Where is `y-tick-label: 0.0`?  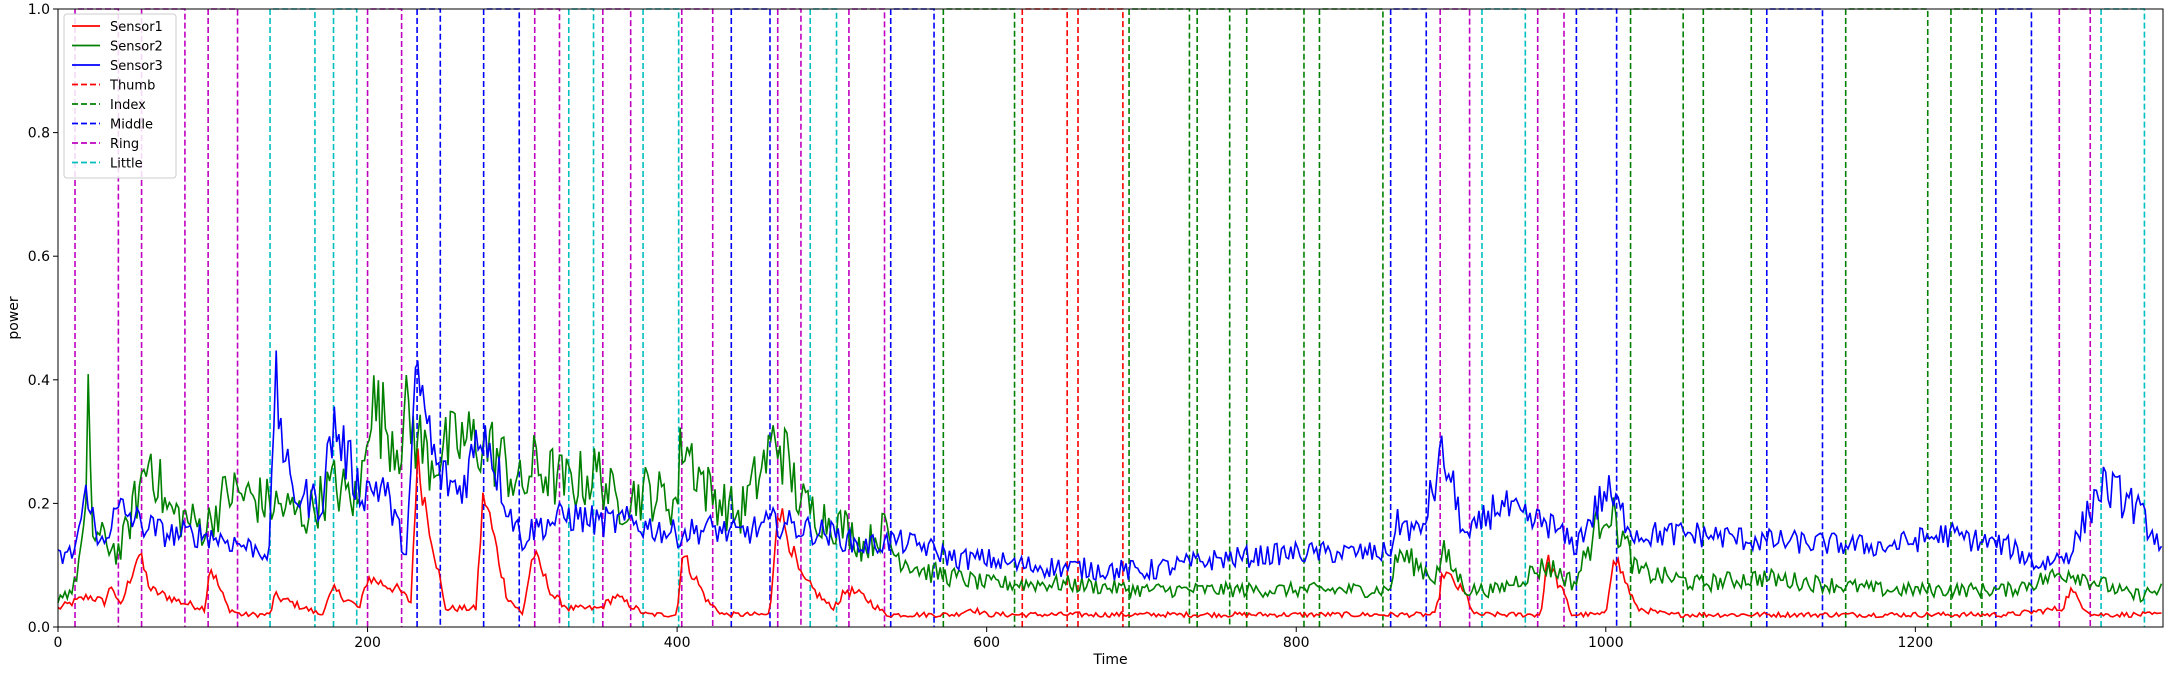 y-tick-label: 0.0 is located at coordinates (39, 628).